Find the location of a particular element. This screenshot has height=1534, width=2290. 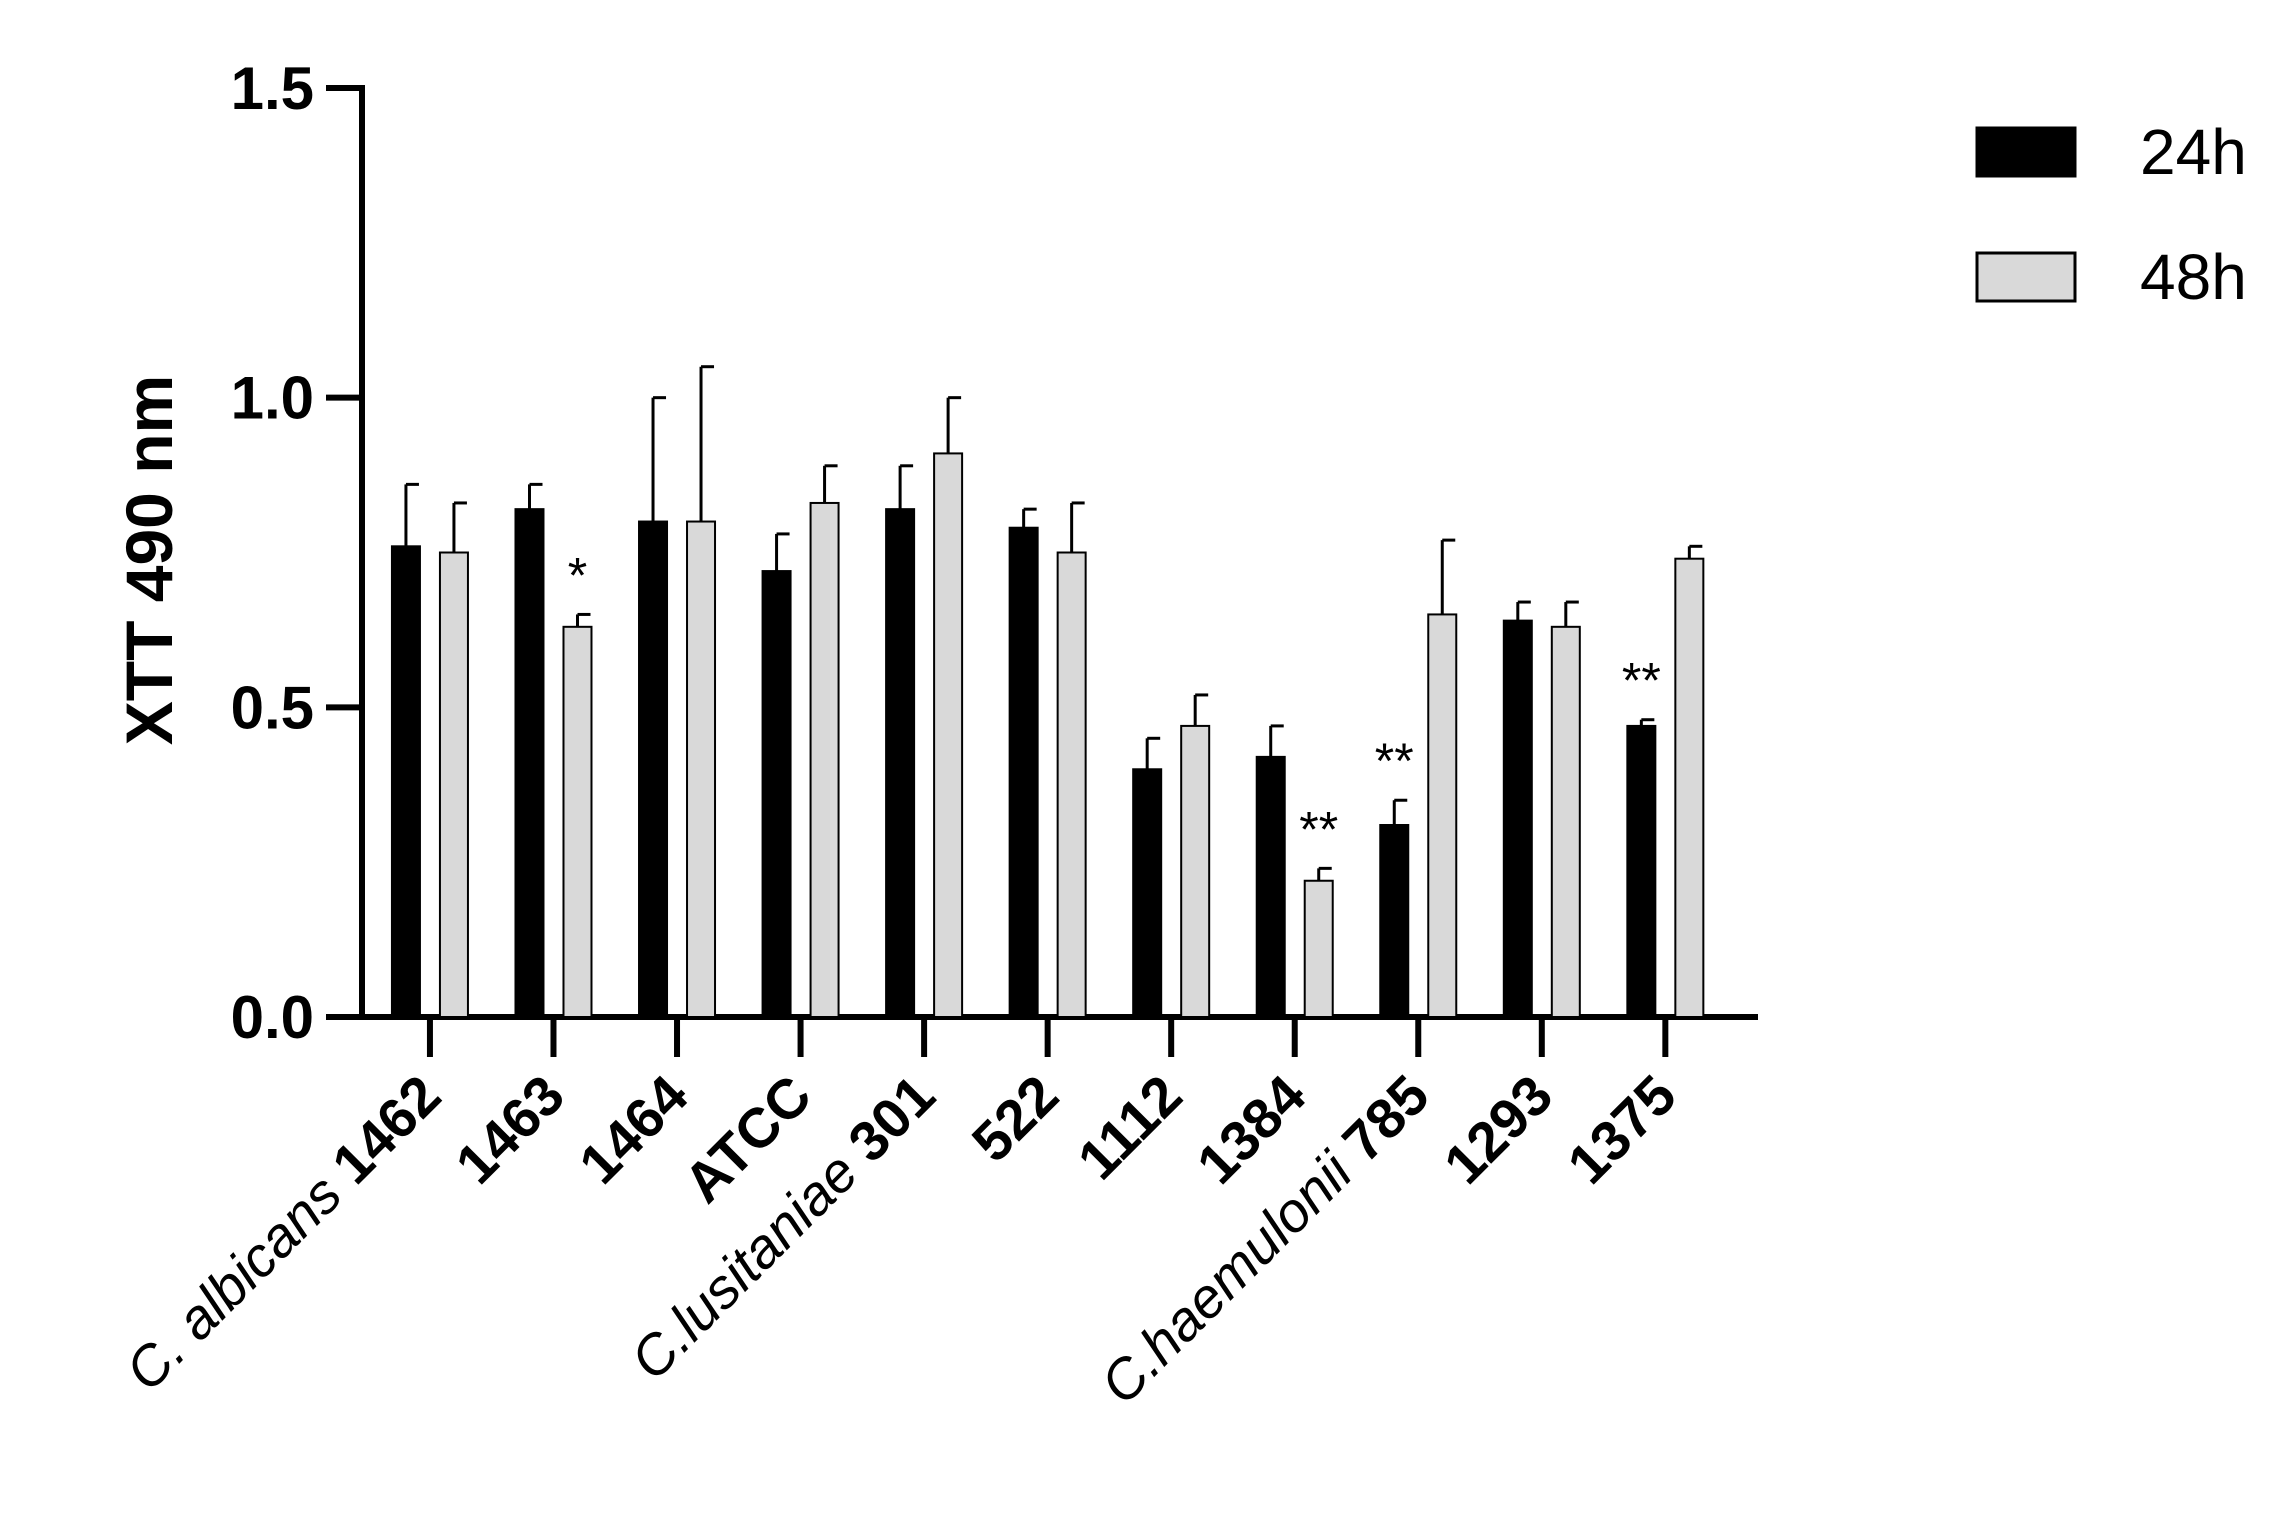

category-label: 522 is located at coordinates (1015, 1118).